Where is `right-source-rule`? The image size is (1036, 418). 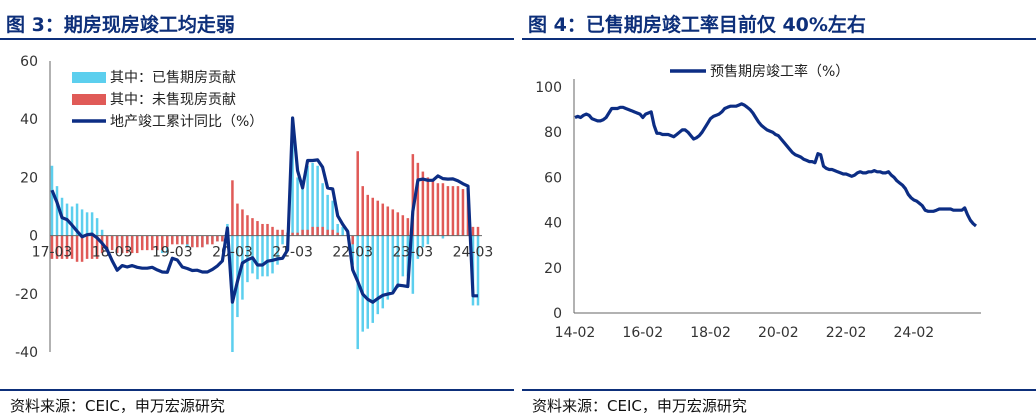
right-source-rule is located at coordinates (779, 390).